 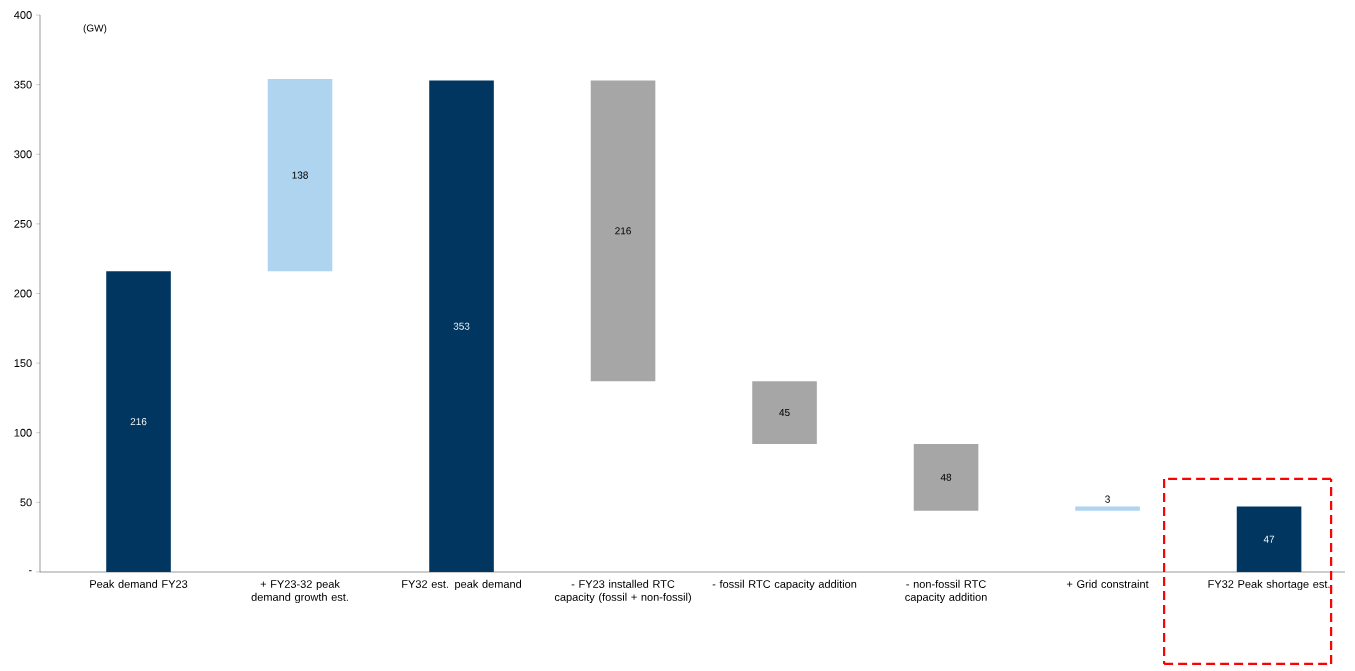 I want to click on y-tick-label: 200, so click(x=23, y=293).